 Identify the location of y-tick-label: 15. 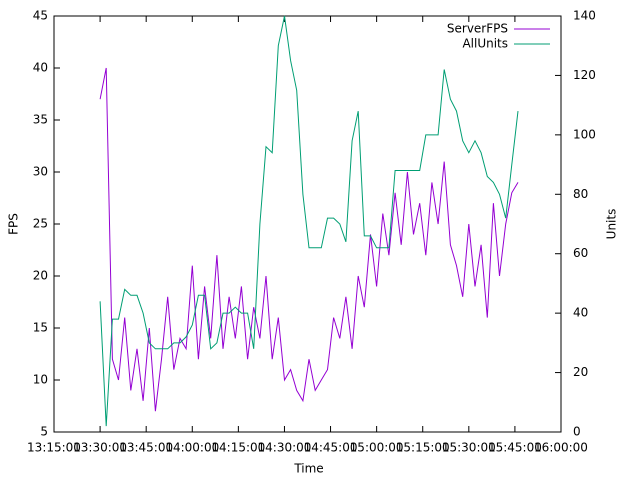
(40, 328).